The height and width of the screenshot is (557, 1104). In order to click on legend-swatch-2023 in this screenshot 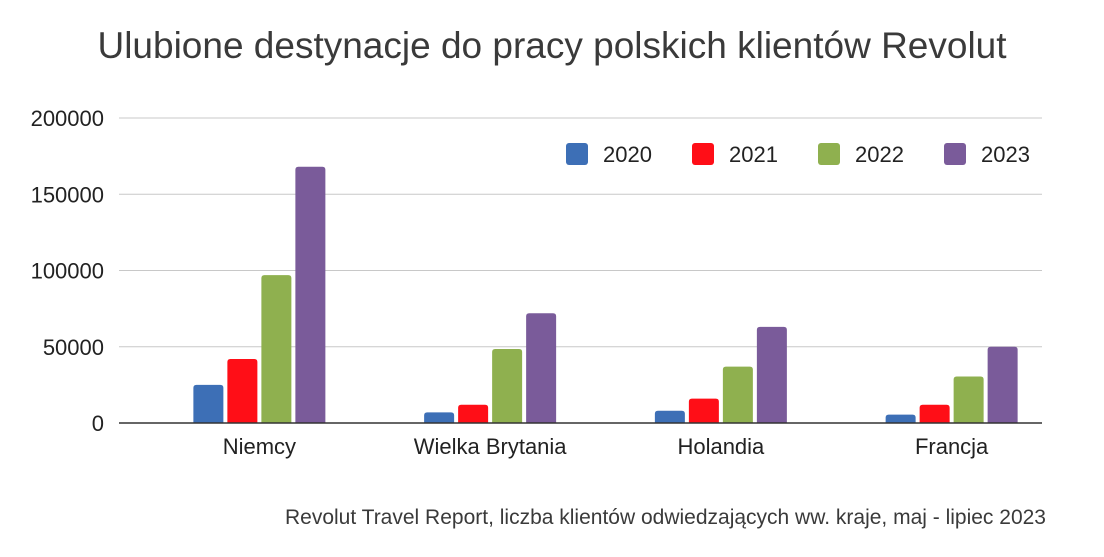, I will do `click(955, 154)`.